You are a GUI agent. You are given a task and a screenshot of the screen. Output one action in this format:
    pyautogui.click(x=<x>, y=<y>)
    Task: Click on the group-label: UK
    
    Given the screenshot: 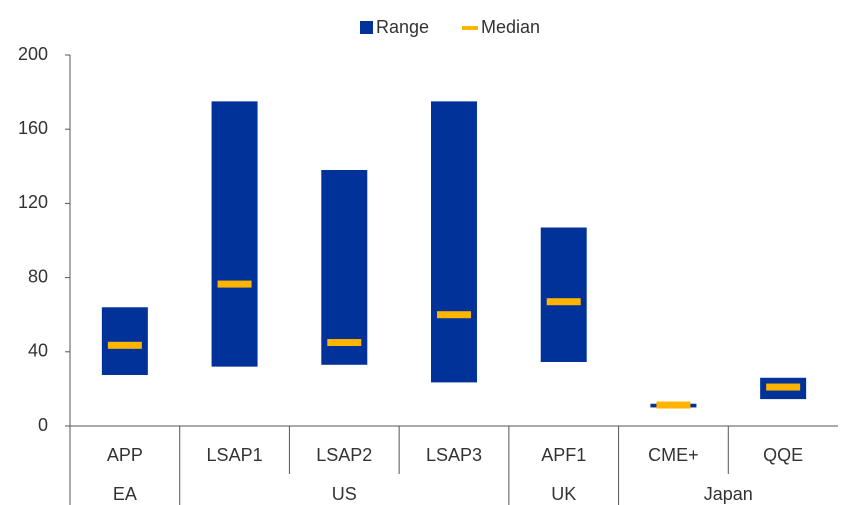 What is the action you would take?
    pyautogui.click(x=563, y=494)
    